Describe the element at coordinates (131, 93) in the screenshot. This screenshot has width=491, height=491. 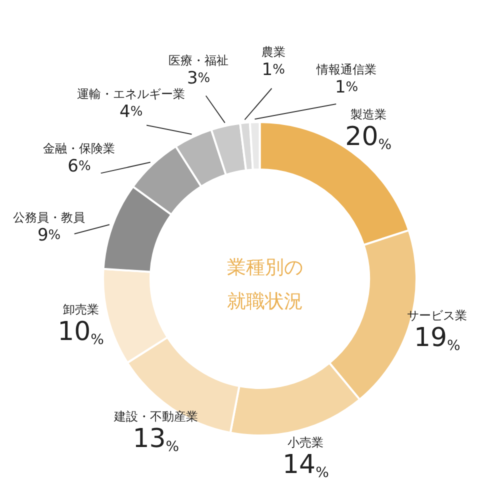
I see `slice-label: 運輸・エネルギー業` at that location.